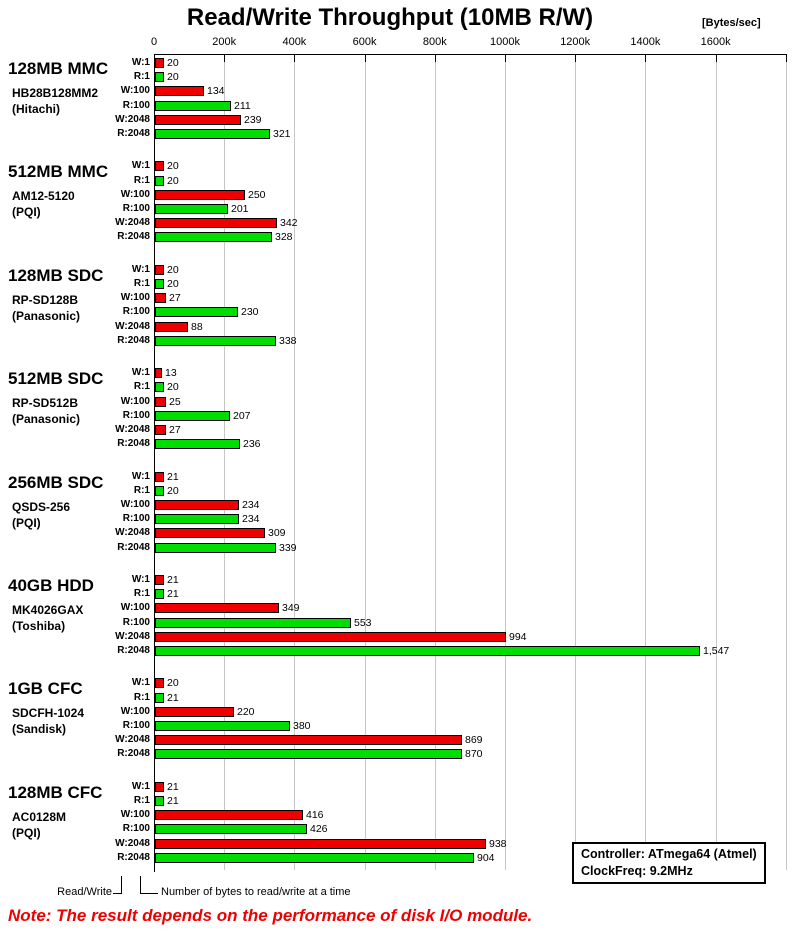  I want to click on readwrite-legend-label: Read/Write, so click(84, 892).